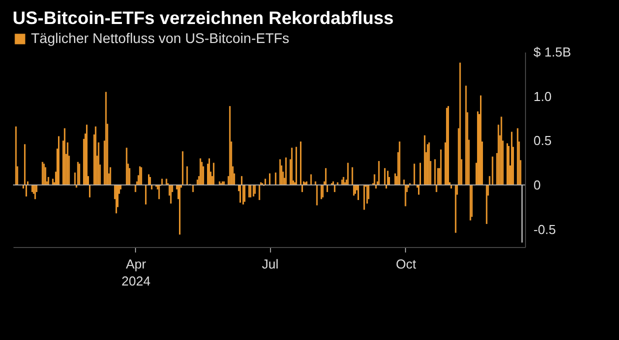 The image size is (619, 340). I want to click on y-tick-label: 1.0, so click(543, 96).